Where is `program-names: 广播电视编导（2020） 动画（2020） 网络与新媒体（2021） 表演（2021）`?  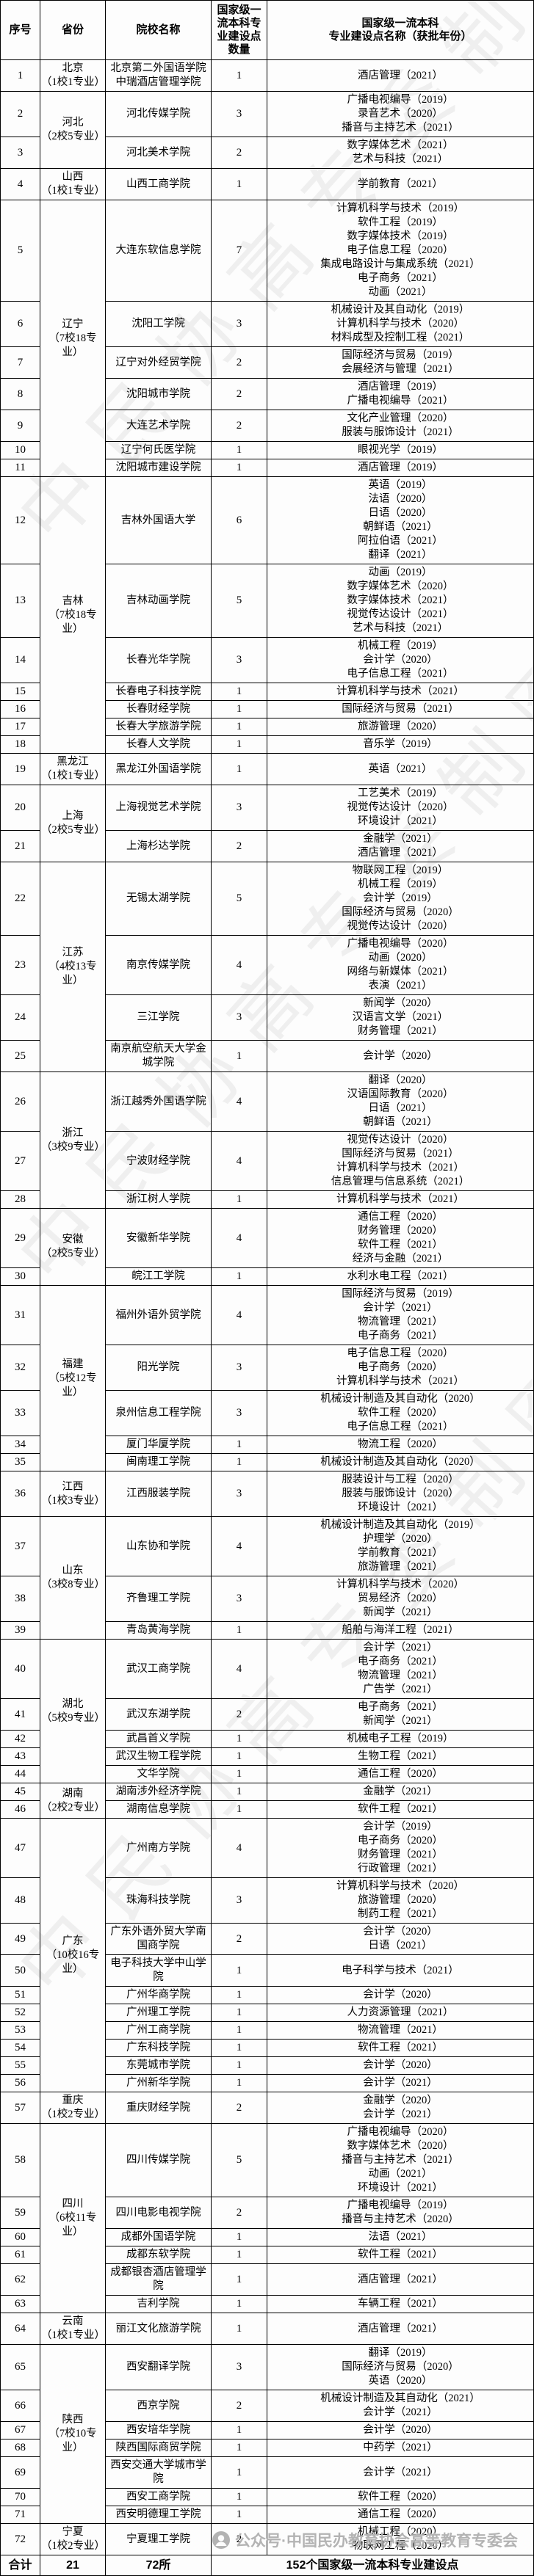 program-names: 广播电视编导（2020） 动画（2020） 网络与新媒体（2021） 表演（2021） is located at coordinates (400, 965).